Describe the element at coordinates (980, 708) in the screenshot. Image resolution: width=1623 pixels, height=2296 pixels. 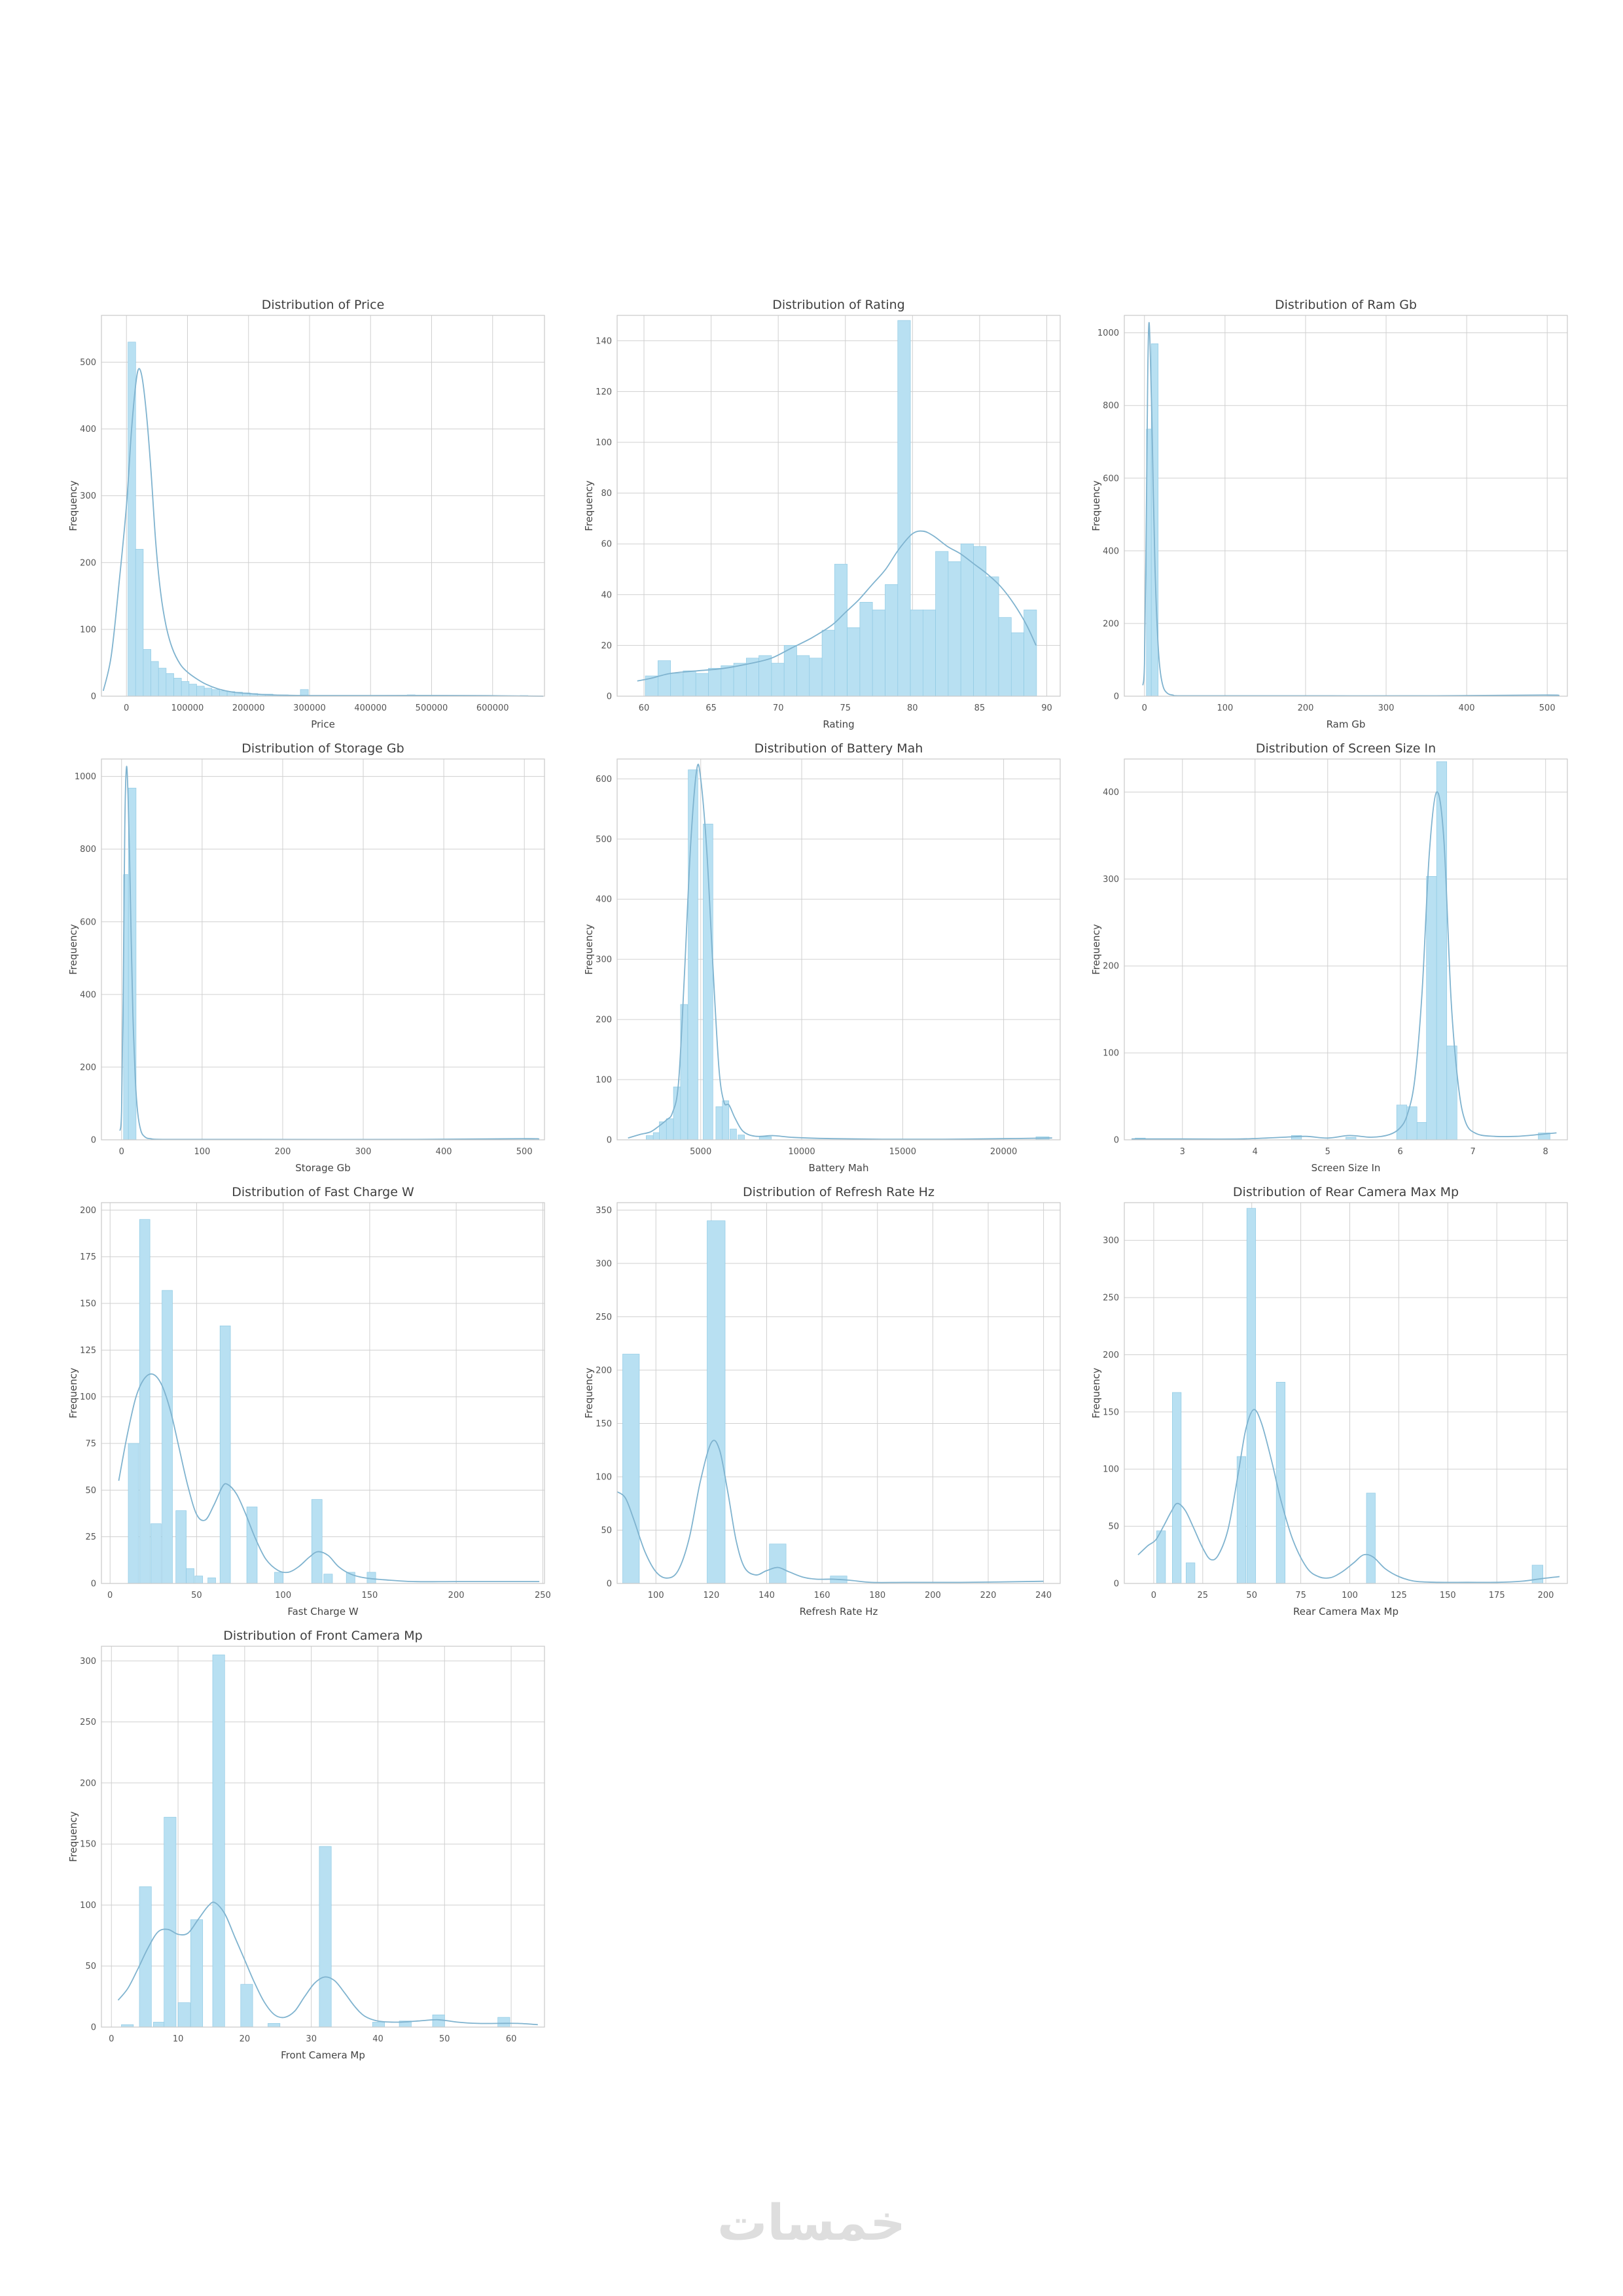
I see `x-tick-label: 85` at that location.